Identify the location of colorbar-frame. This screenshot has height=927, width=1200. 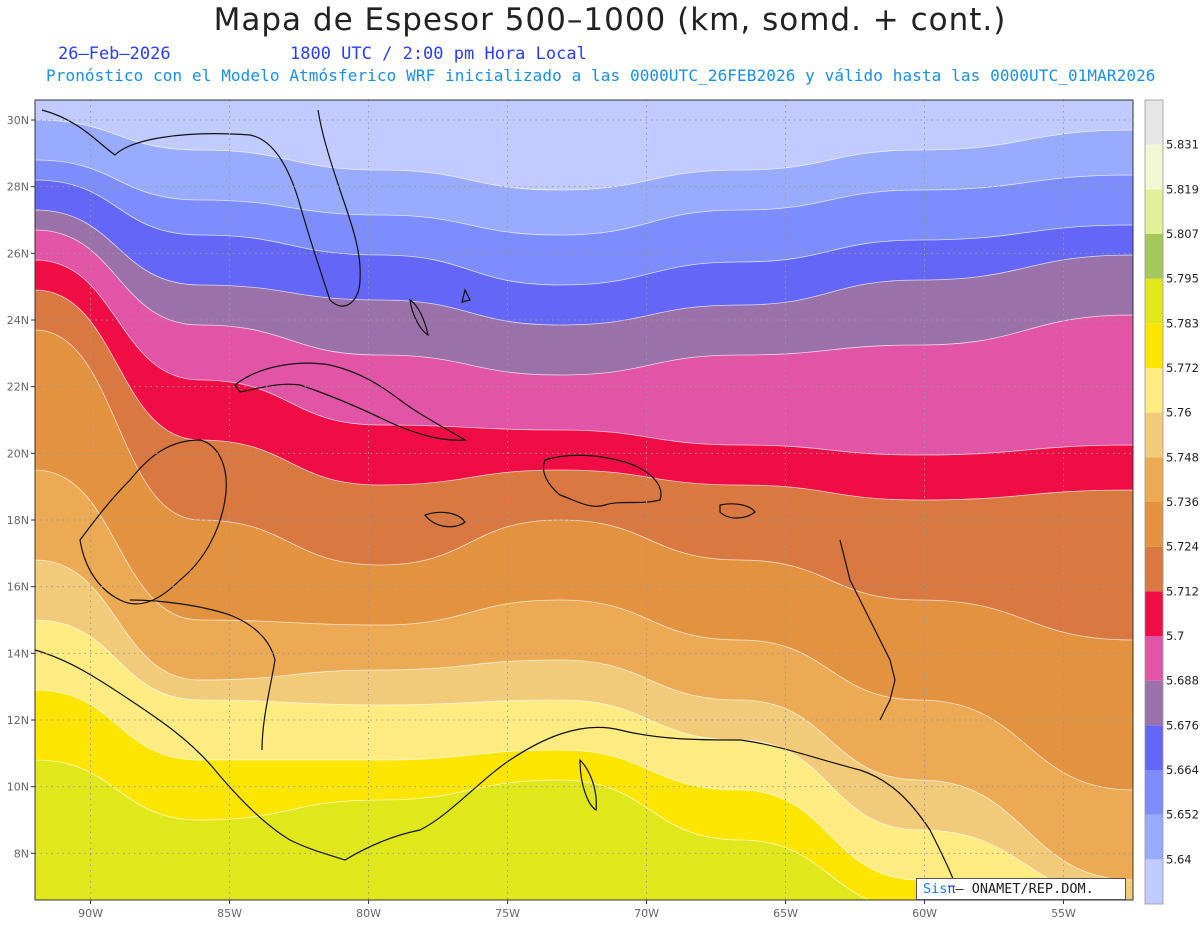
(1154, 502).